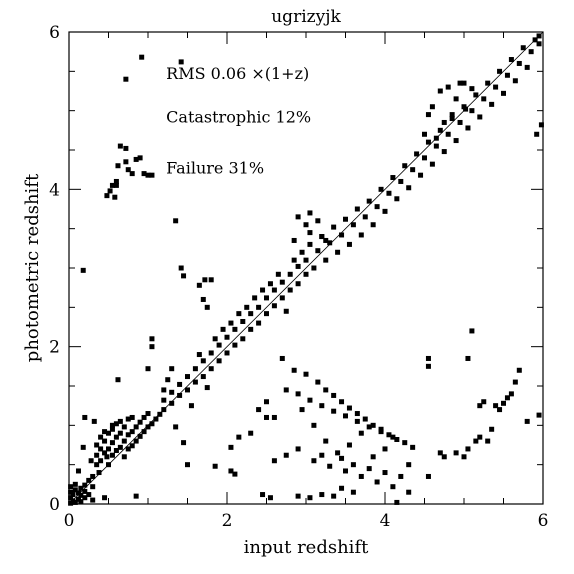  Describe the element at coordinates (32, 267) in the screenshot. I see `y-axis-label: photometric redshift` at that location.